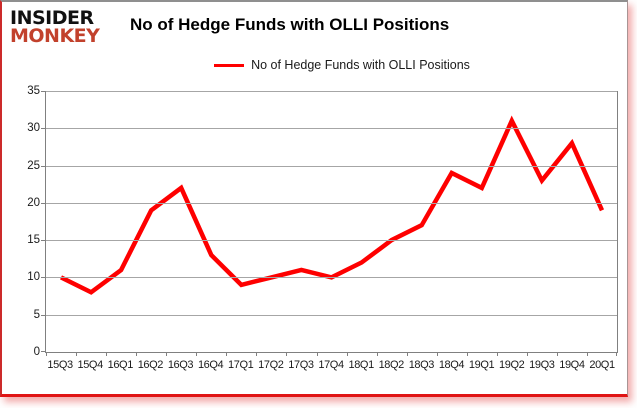  I want to click on y-axis-label: 0, so click(36, 352).